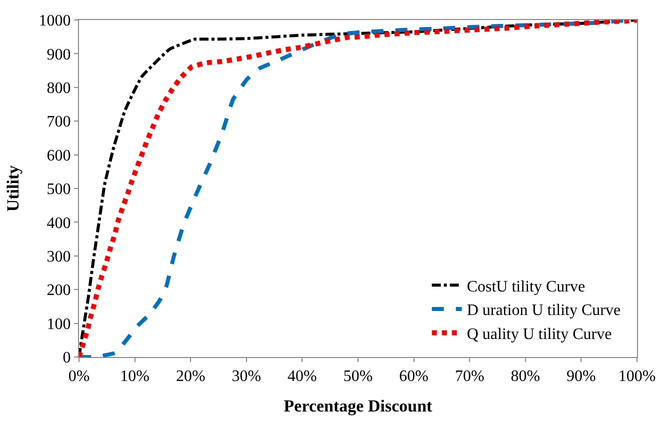 The width and height of the screenshot is (668, 424). I want to click on y-tick-label: 900, so click(58, 55).